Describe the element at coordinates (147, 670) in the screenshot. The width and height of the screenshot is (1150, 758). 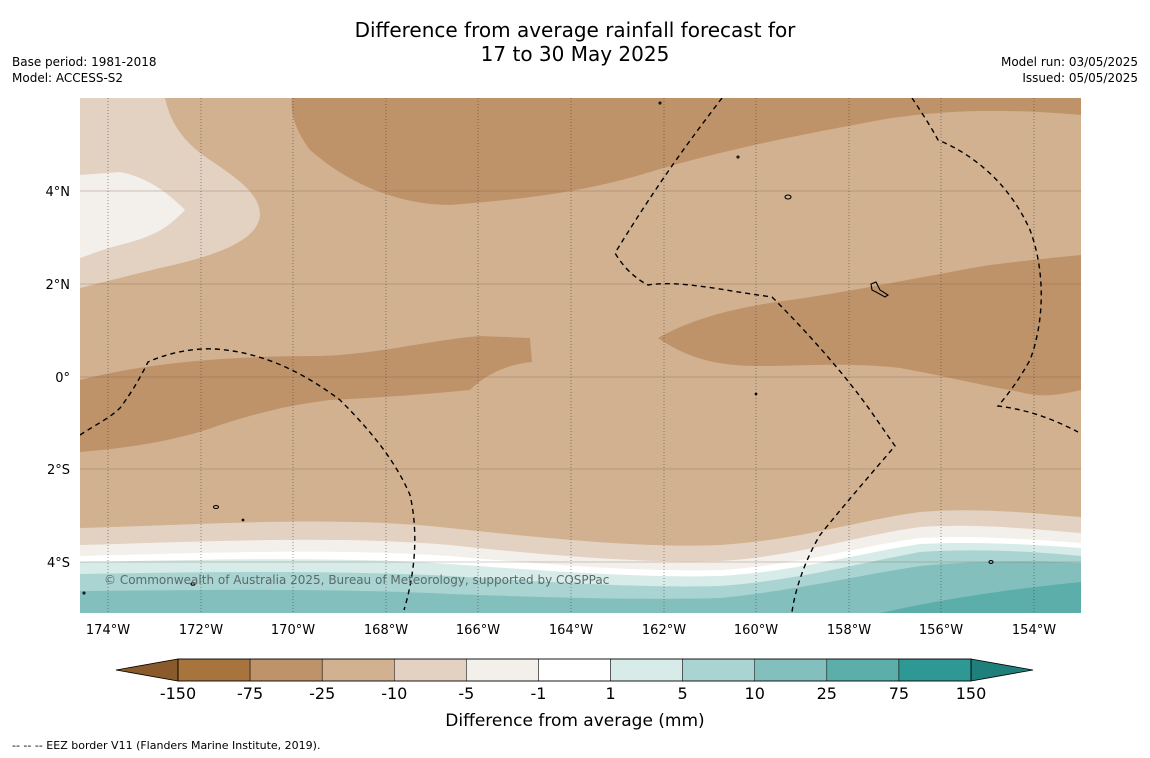
I see `colorbar-under-arrow` at that location.